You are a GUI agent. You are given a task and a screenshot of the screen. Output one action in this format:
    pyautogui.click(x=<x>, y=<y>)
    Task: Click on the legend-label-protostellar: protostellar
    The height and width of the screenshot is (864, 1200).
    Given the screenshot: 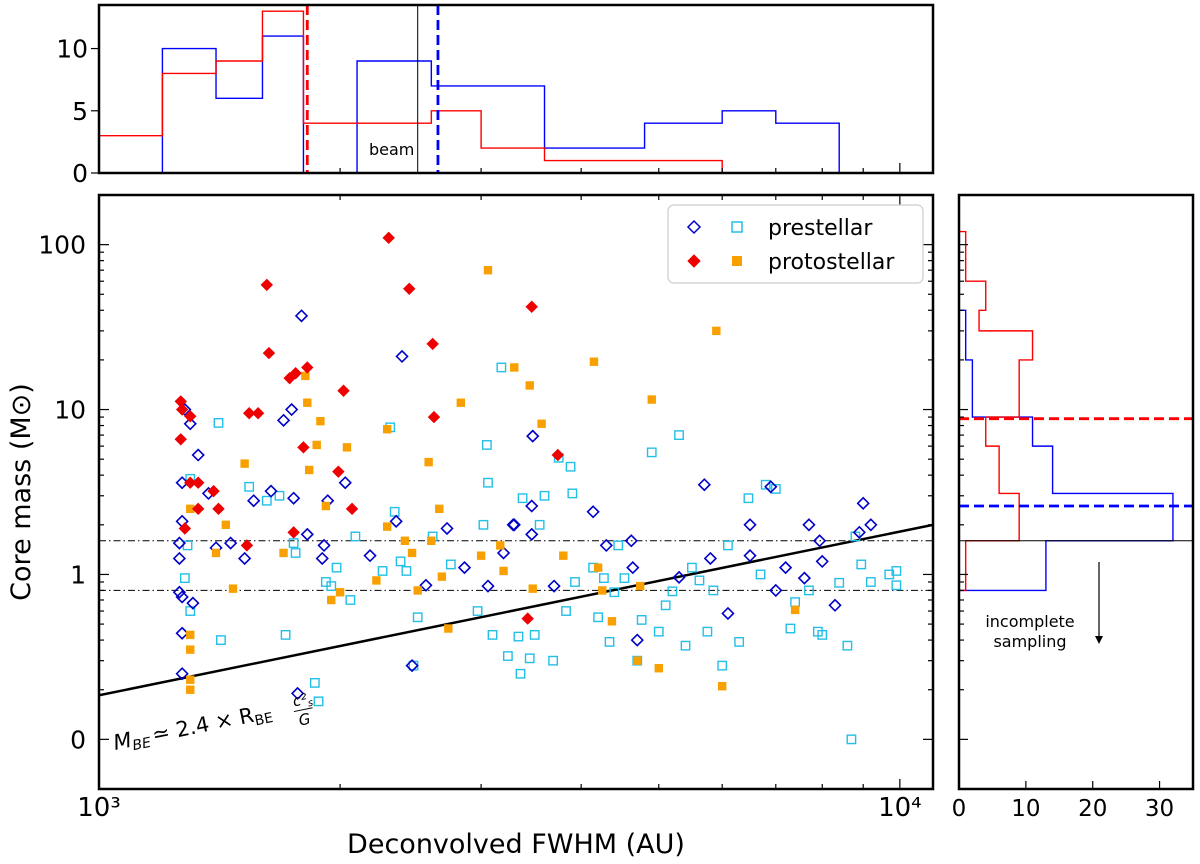 What is the action you would take?
    pyautogui.click(x=831, y=262)
    